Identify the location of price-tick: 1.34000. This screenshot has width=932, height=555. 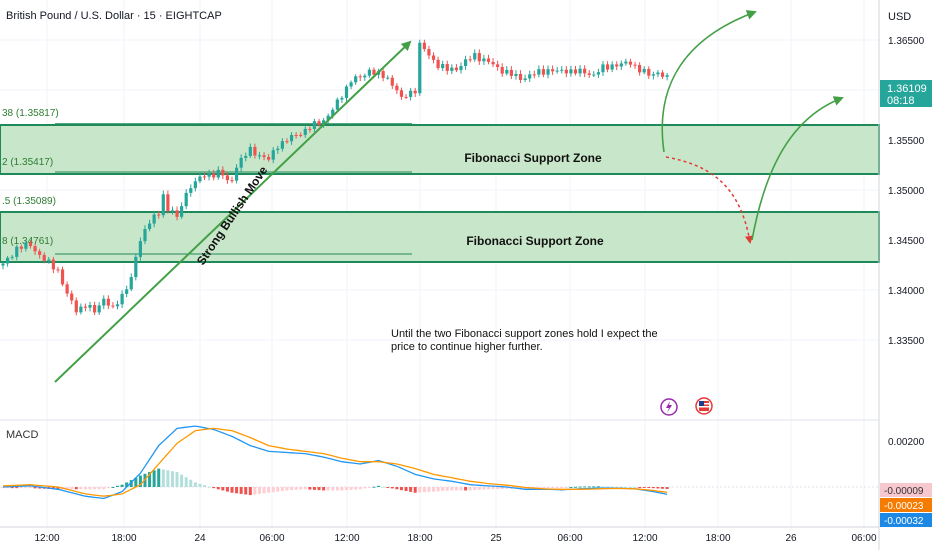
(906, 291).